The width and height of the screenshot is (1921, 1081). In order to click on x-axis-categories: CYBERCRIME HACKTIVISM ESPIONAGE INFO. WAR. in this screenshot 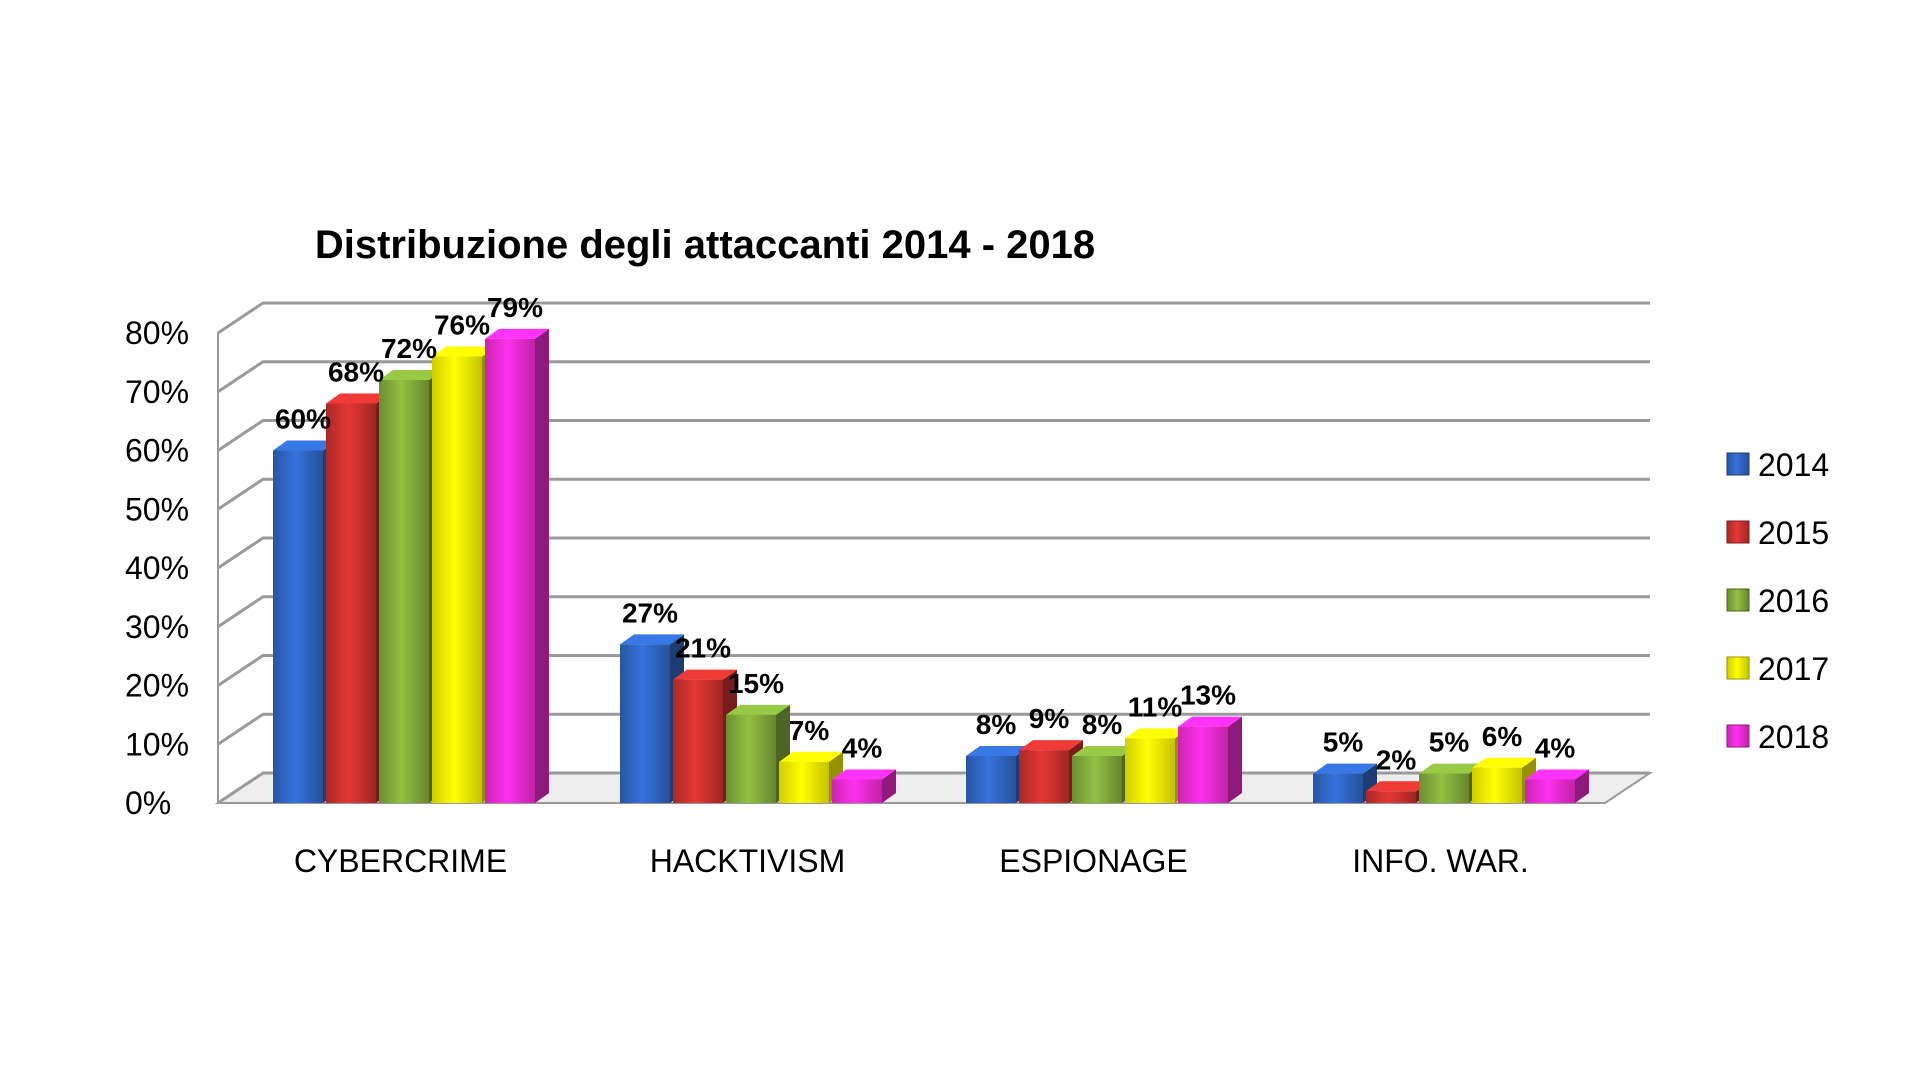, I will do `click(911, 861)`.